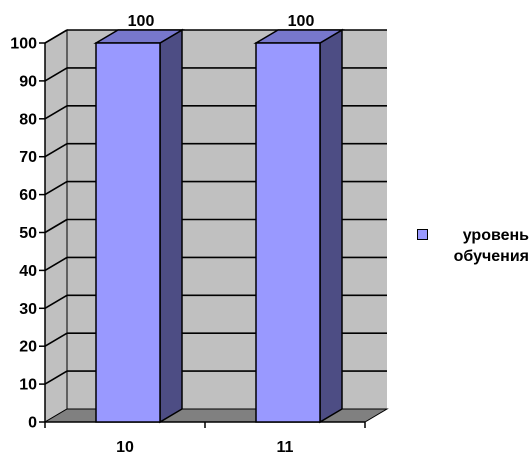 This screenshot has width=532, height=457. What do you see at coordinates (125, 447) in the screenshot?
I see `x-tick-label: 10` at bounding box center [125, 447].